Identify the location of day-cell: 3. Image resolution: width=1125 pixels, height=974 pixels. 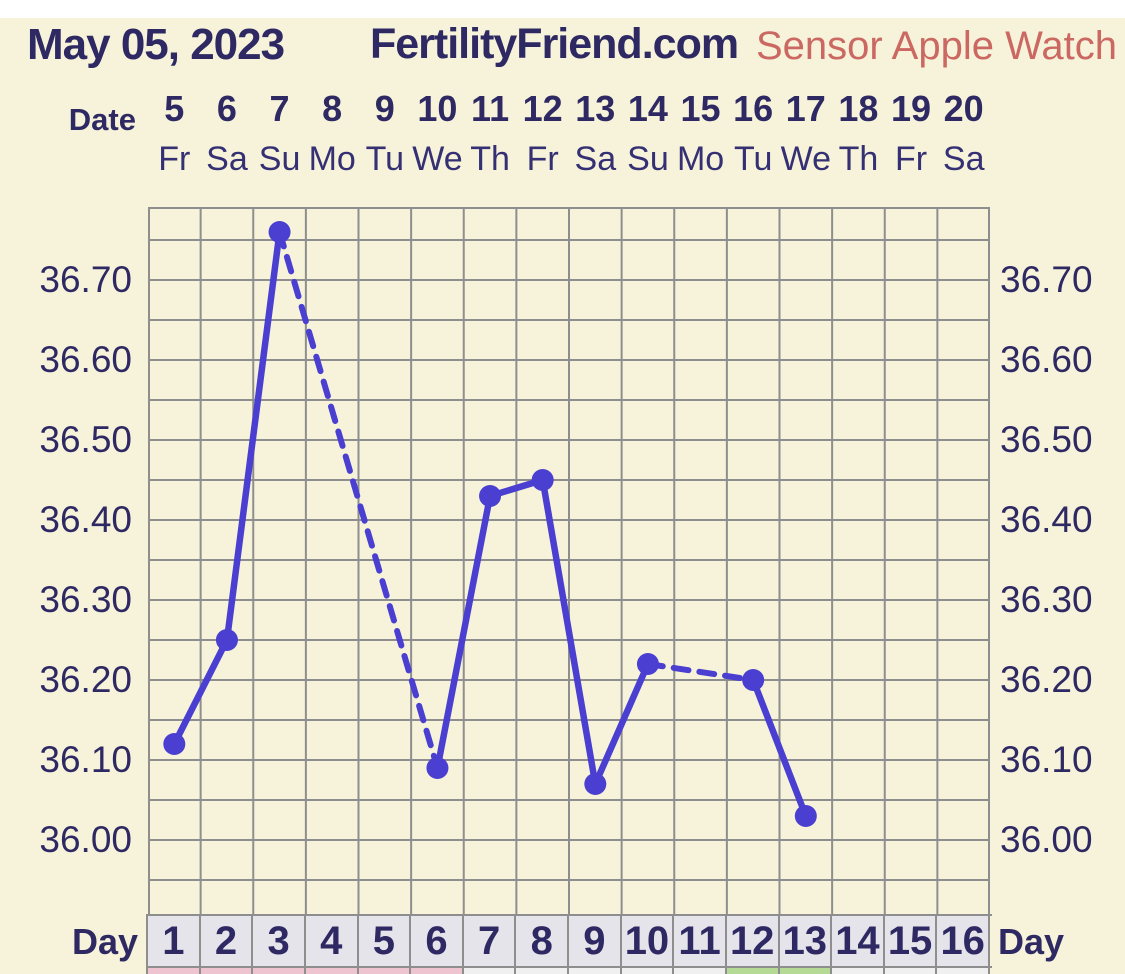
(277, 941).